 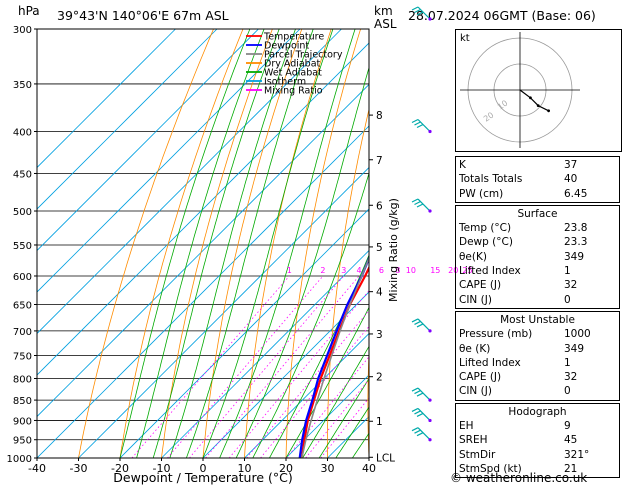 What do you see at coordinates (475, 391) in the screenshot?
I see `most-unstable-label: CIN (J)` at bounding box center [475, 391].